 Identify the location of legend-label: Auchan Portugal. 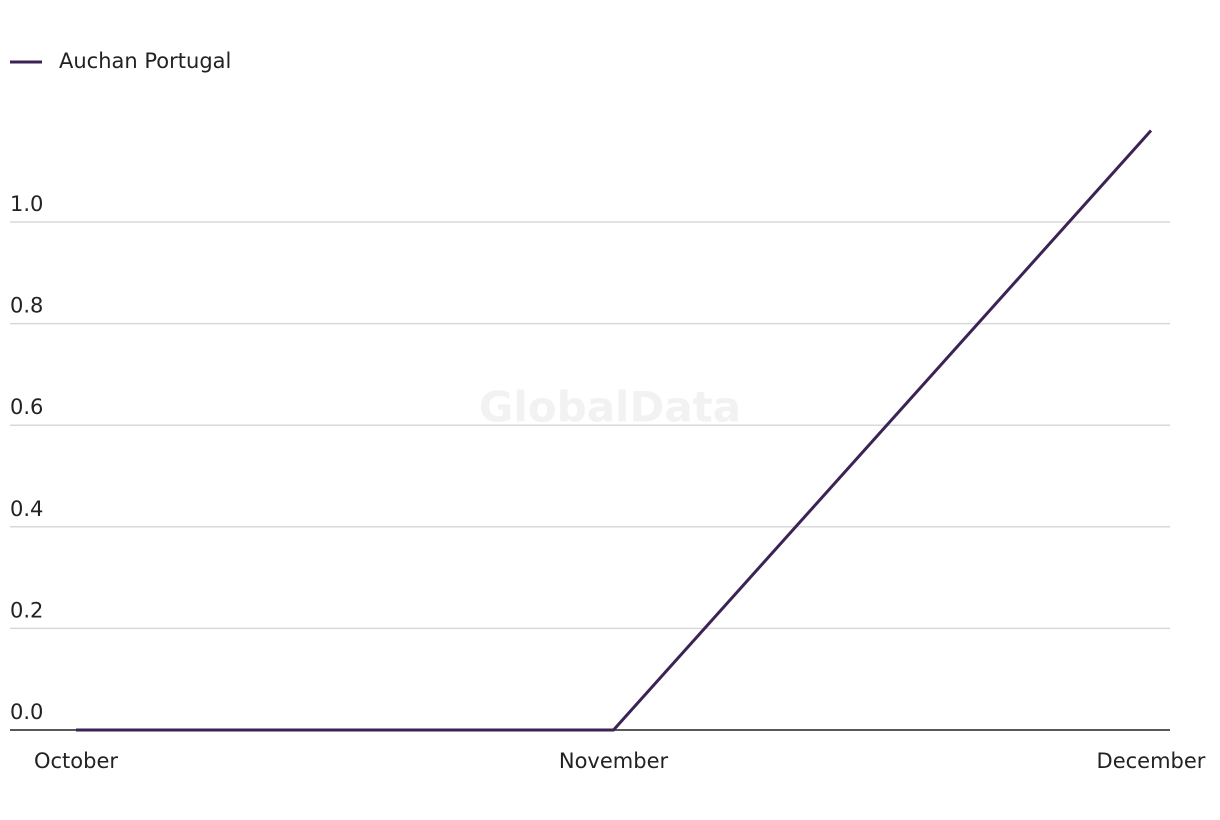
(145, 61).